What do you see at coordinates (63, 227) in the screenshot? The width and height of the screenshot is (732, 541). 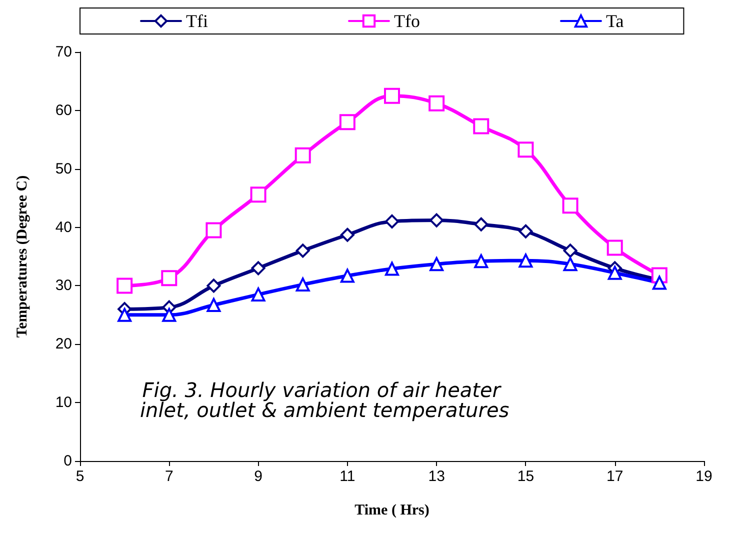 I see `y-tick-label: 40` at bounding box center [63, 227].